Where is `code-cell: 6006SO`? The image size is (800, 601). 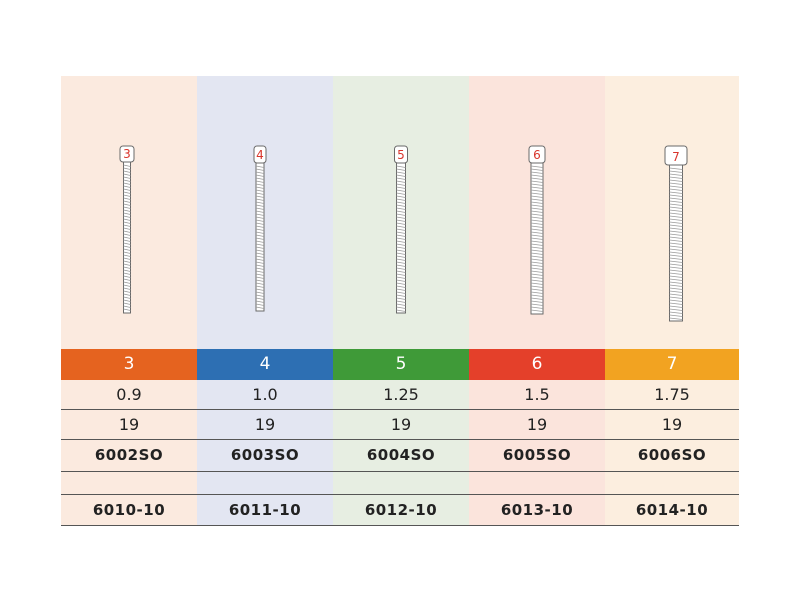 code-cell: 6006SO is located at coordinates (672, 455).